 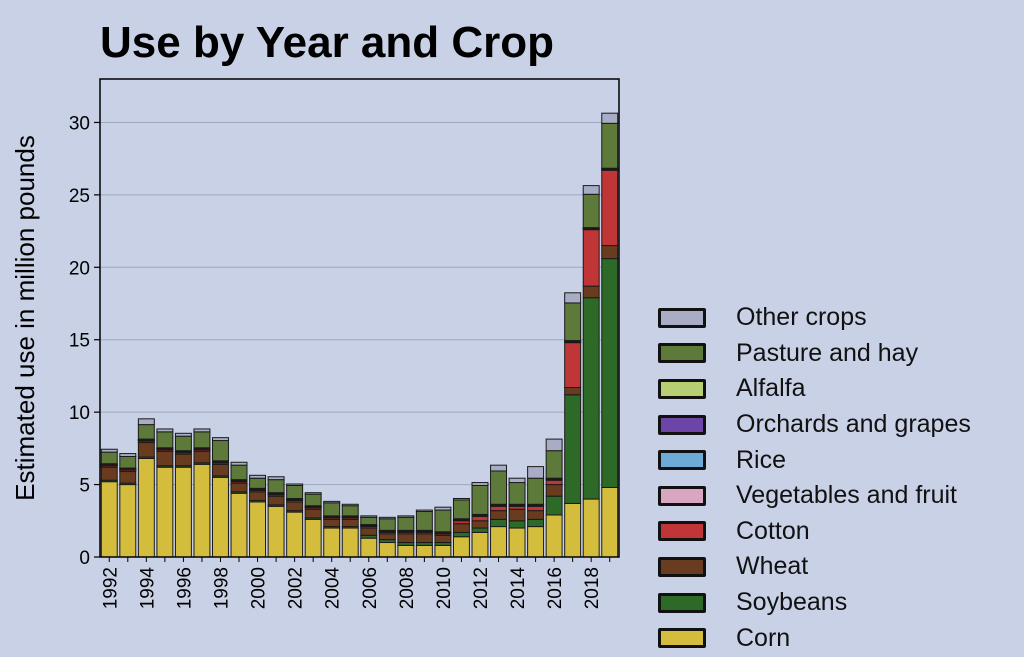 What do you see at coordinates (406, 551) in the screenshot?
I see `bar-segment-corn-2008` at bounding box center [406, 551].